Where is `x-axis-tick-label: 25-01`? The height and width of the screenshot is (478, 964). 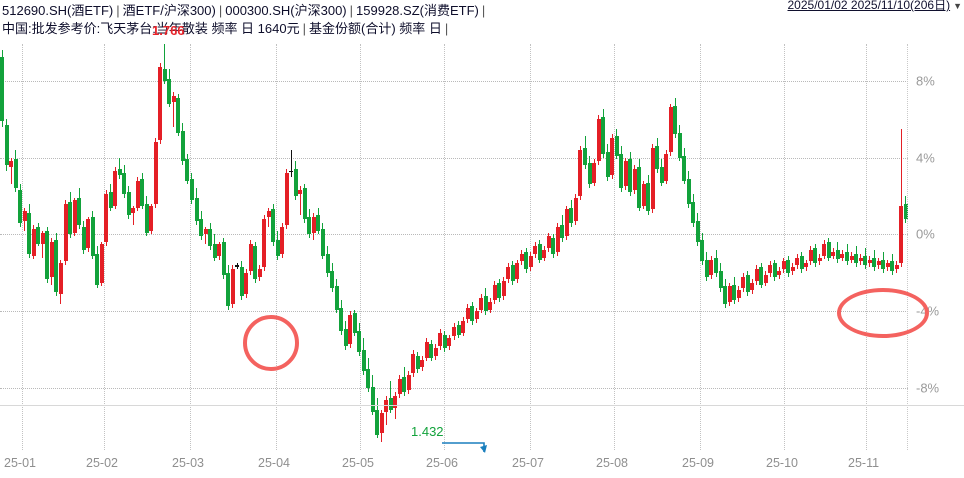
x-axis-tick-label: 25-01 is located at coordinates (20, 463).